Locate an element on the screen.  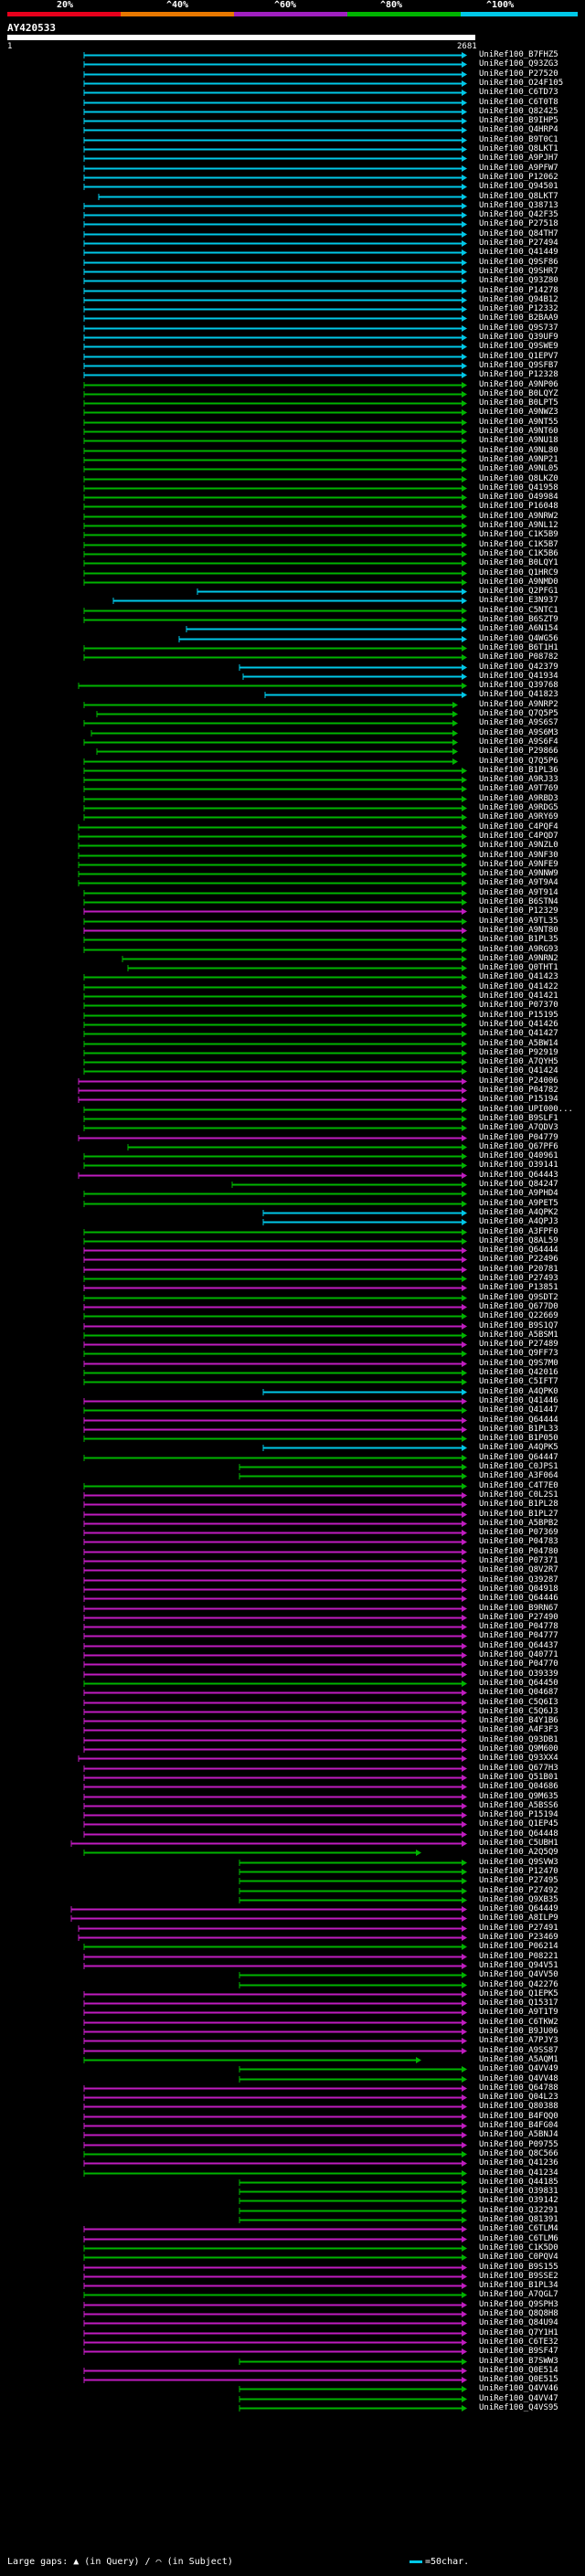
hit-row: UniRef100_Q41422 is located at coordinates (293, 986).